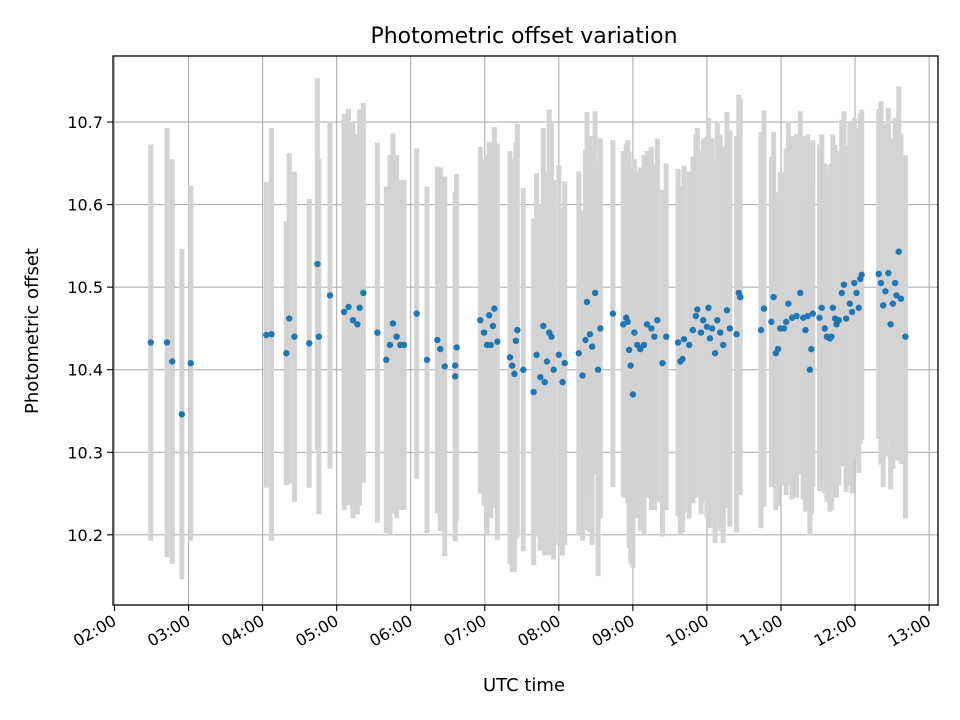  Describe the element at coordinates (835, 631) in the screenshot. I see `x-tick-label: 12:00` at that location.